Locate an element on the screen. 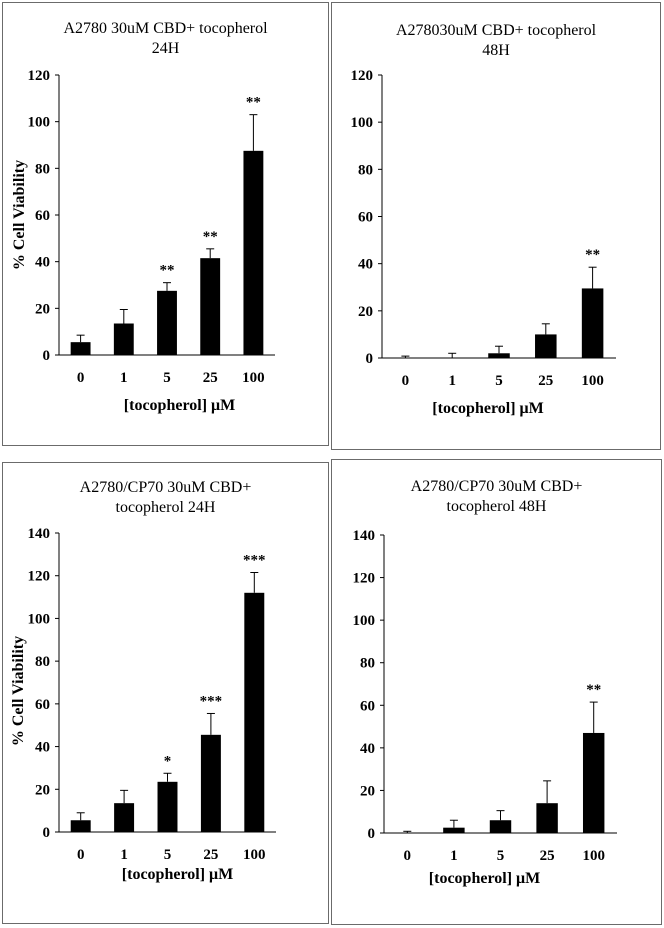 Image resolution: width=664 pixels, height=928 pixels. significance-label: * is located at coordinates (168, 761).